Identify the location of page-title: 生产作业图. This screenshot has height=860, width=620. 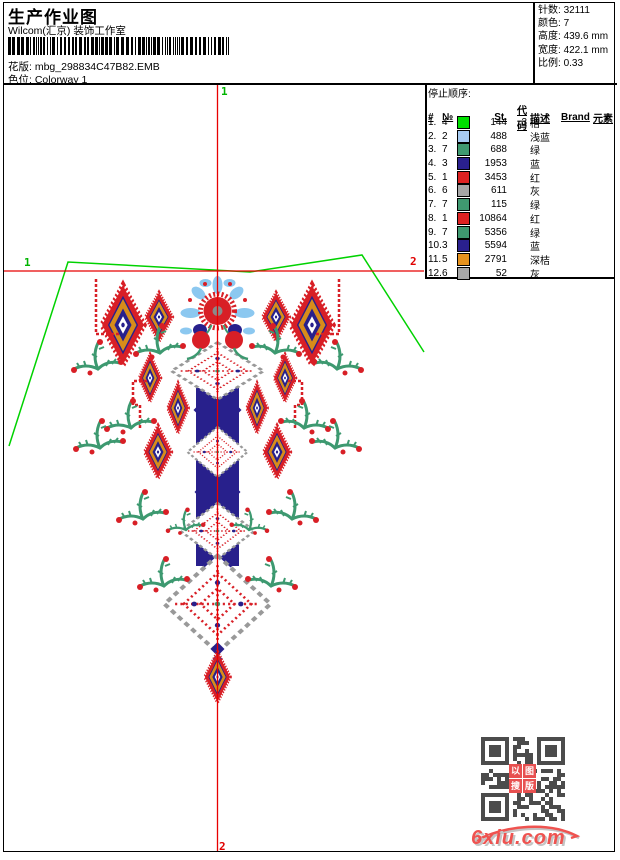
(53, 17).